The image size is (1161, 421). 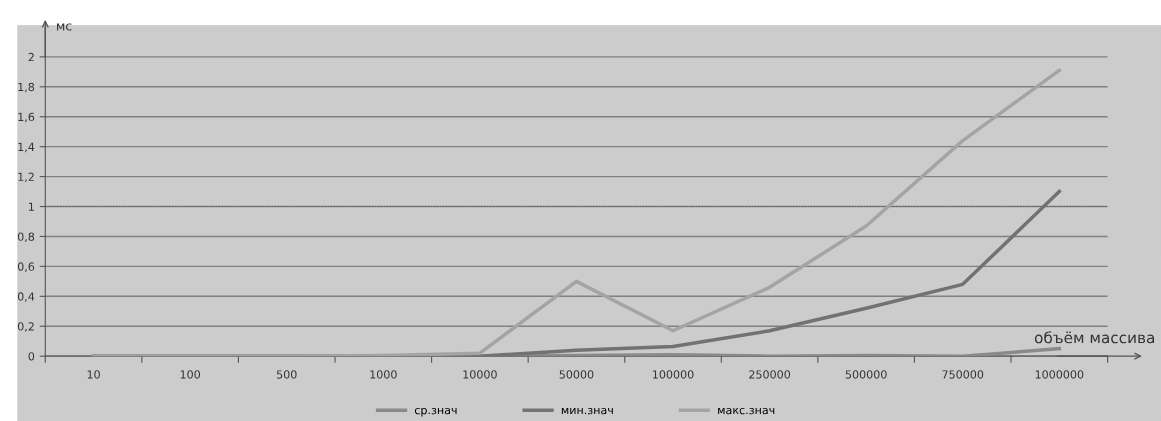 I want to click on legend-label: ср.знач, so click(x=435, y=412).